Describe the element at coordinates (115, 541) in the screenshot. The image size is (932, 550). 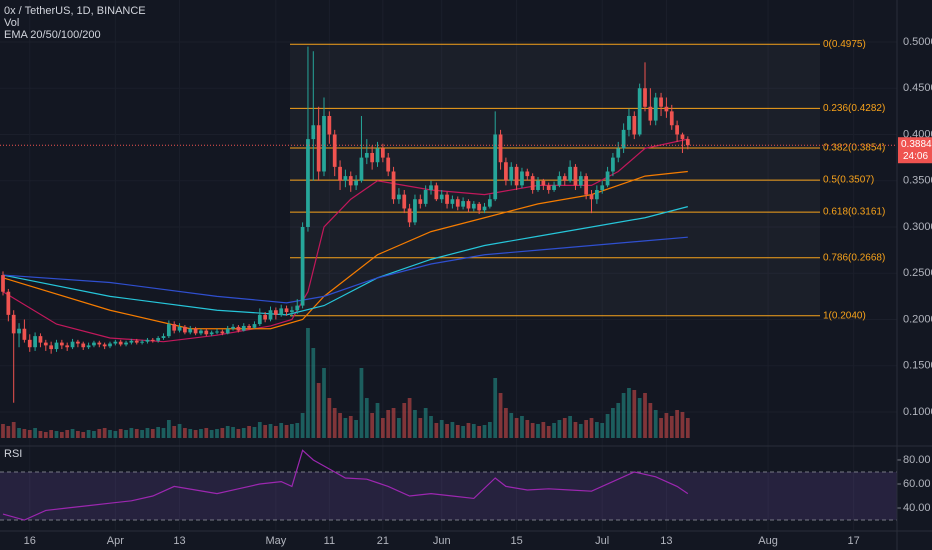
I see `x-tick-label: Apr` at that location.